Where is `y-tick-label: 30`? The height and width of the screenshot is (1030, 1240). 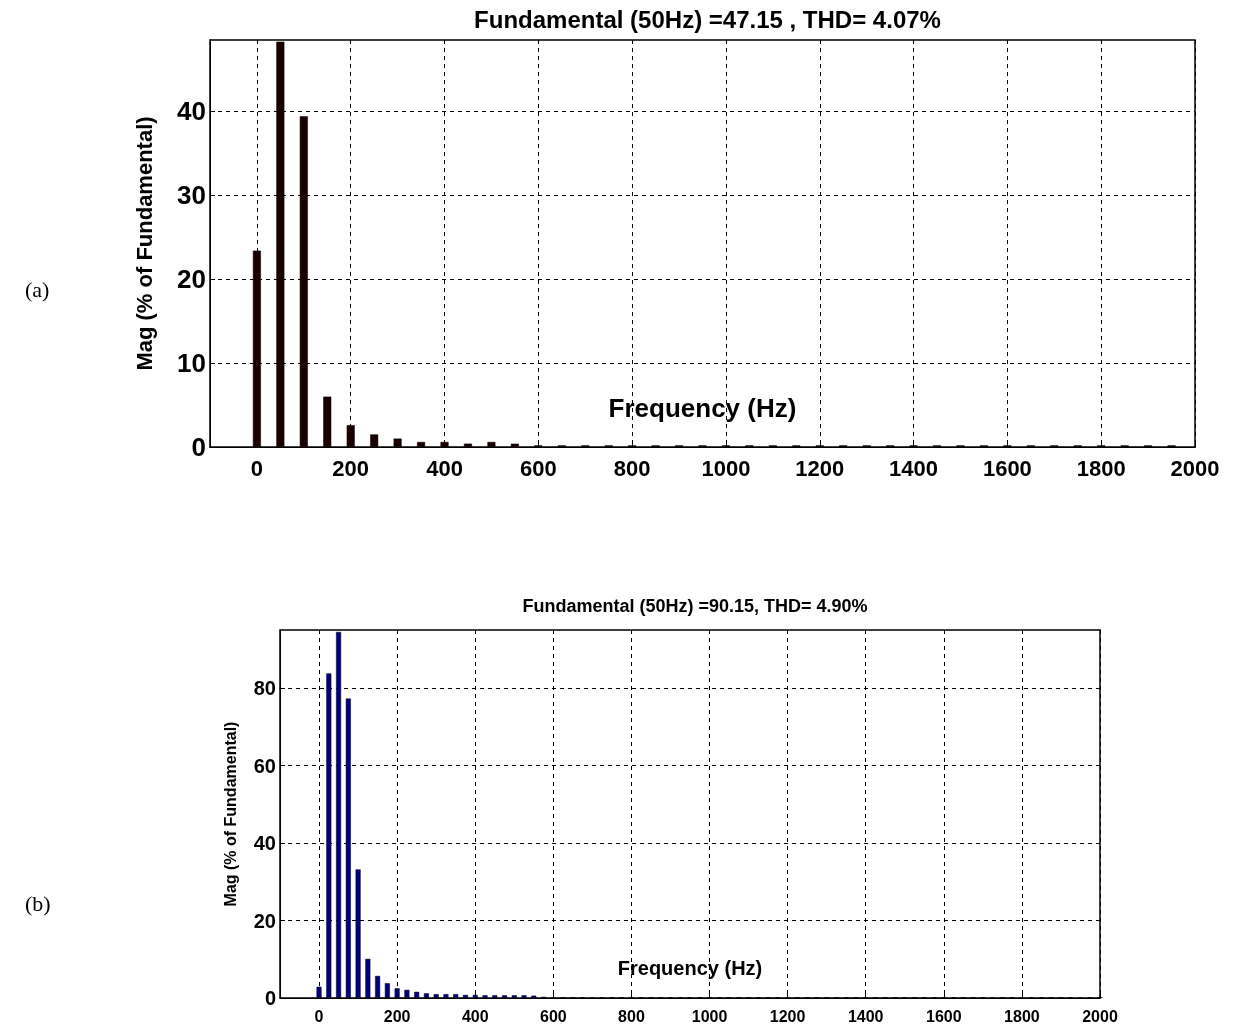 y-tick-label: 30 is located at coordinates (191, 195).